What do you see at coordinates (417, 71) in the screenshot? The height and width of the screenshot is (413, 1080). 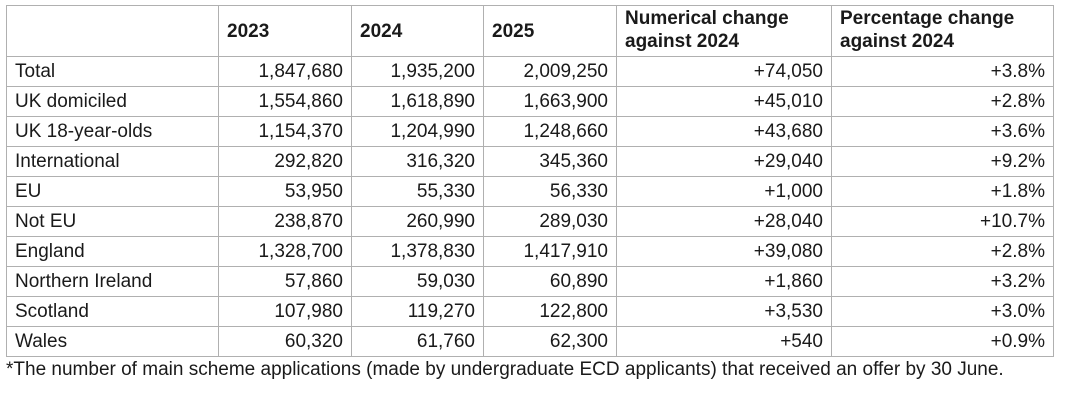 I see `cell-2024: 1,935,200` at bounding box center [417, 71].